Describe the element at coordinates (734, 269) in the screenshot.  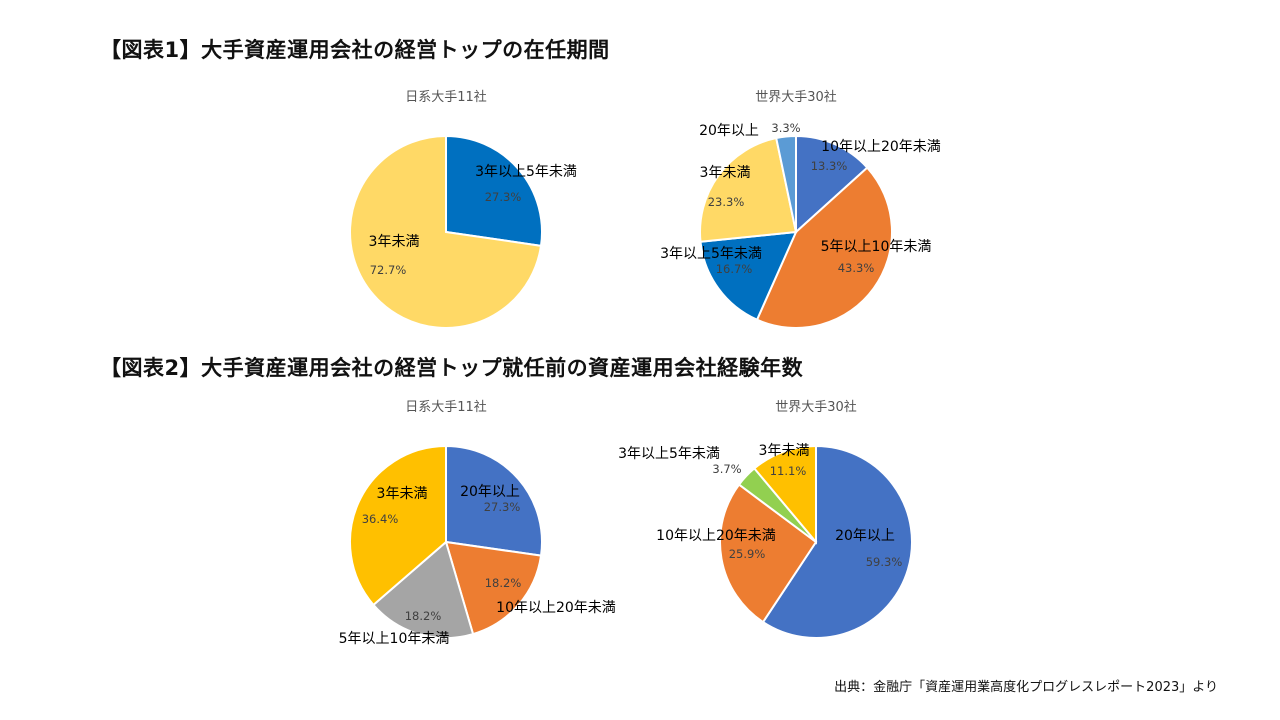
I see `pie2-value-label-3: 16.7%` at that location.